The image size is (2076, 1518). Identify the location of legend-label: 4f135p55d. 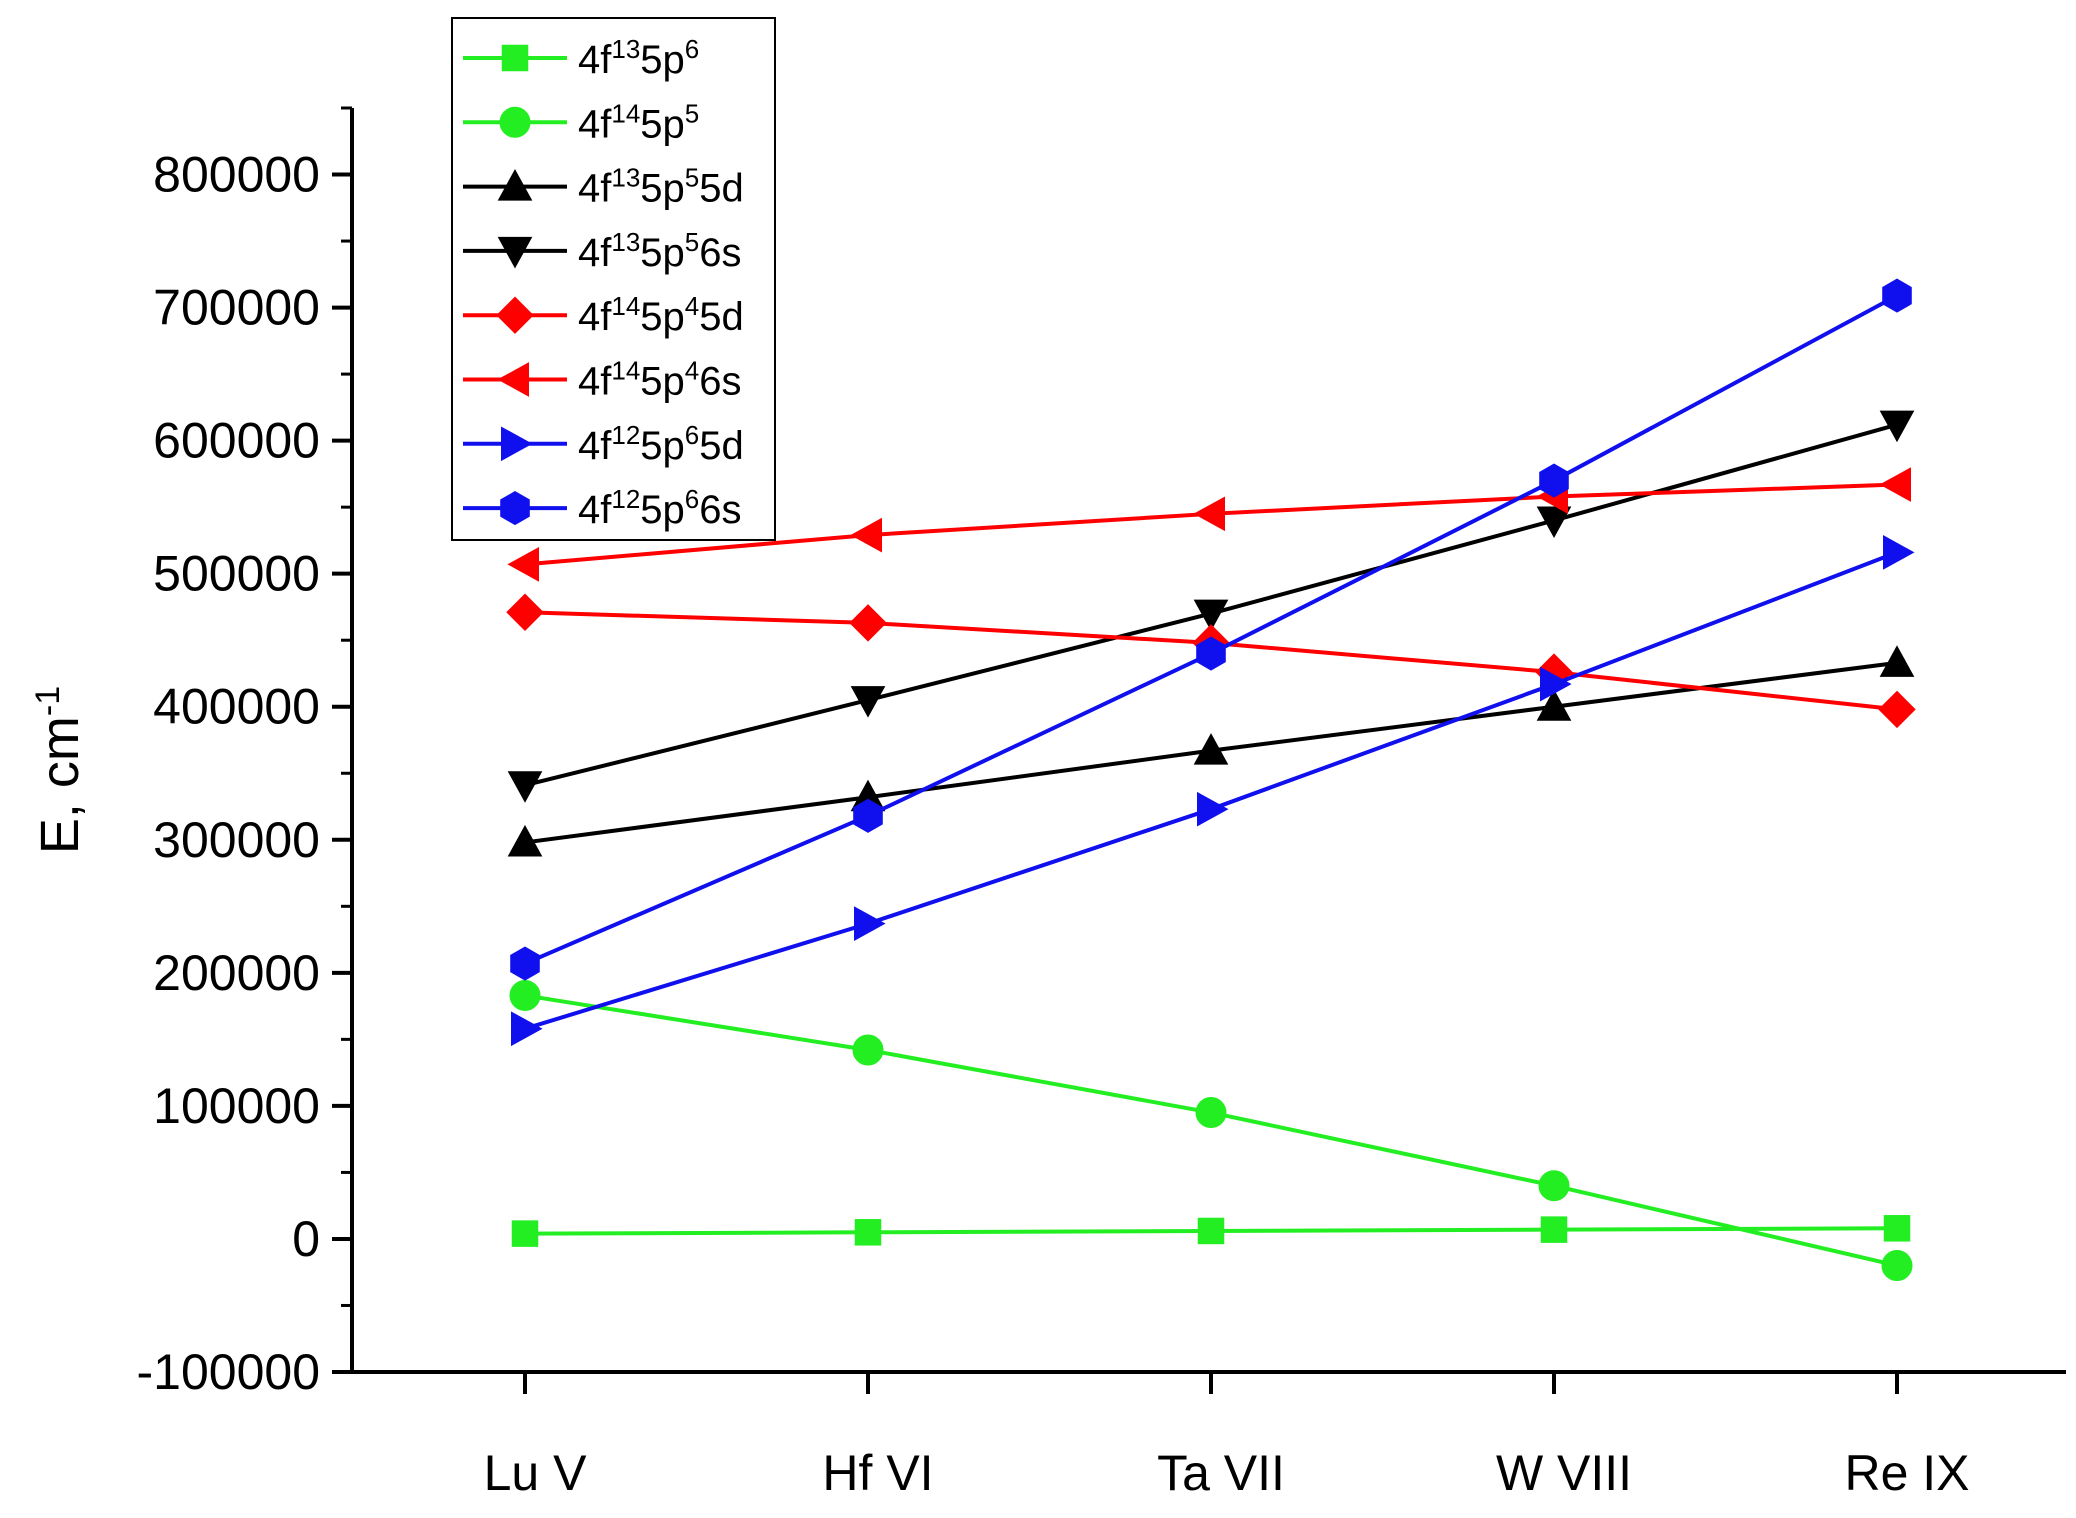
(661, 187).